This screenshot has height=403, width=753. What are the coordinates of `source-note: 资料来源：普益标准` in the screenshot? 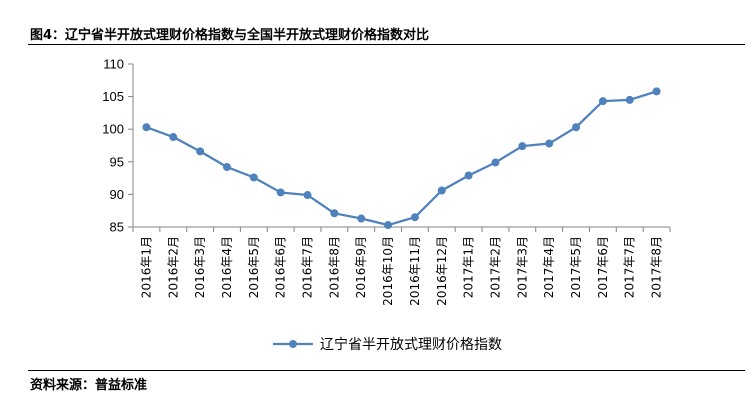 It's located at (89, 385).